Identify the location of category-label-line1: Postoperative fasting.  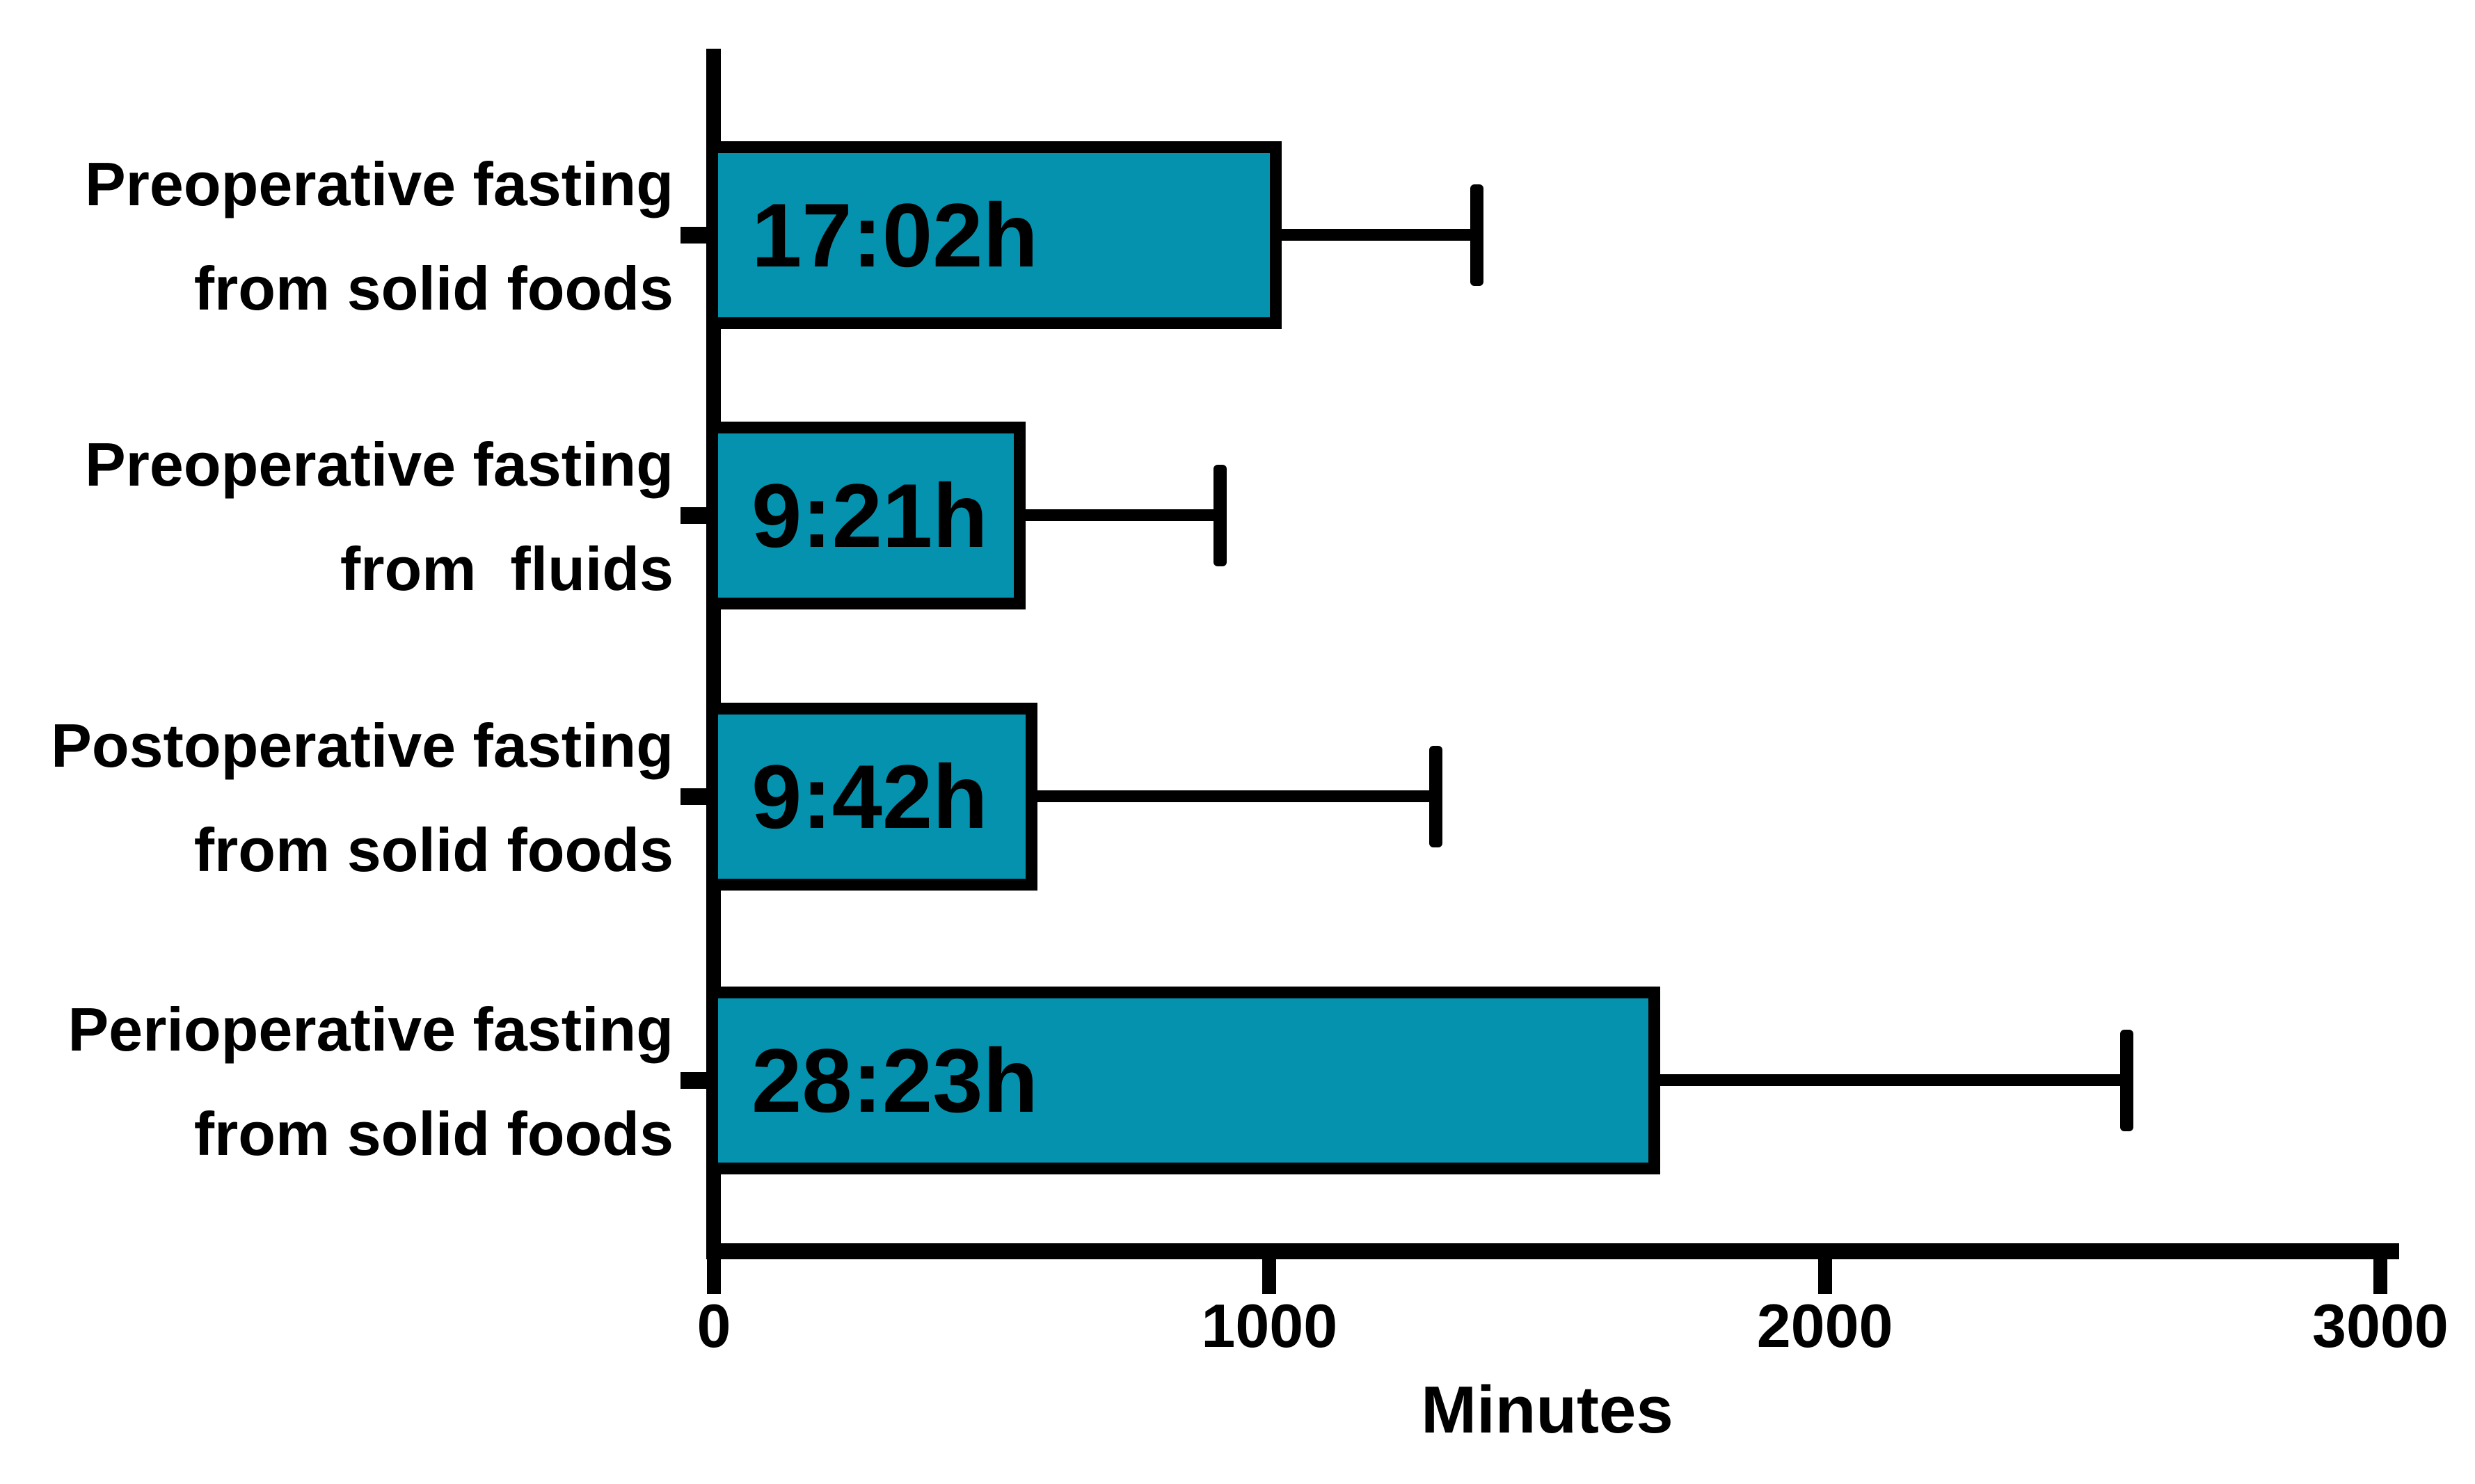
(362, 746).